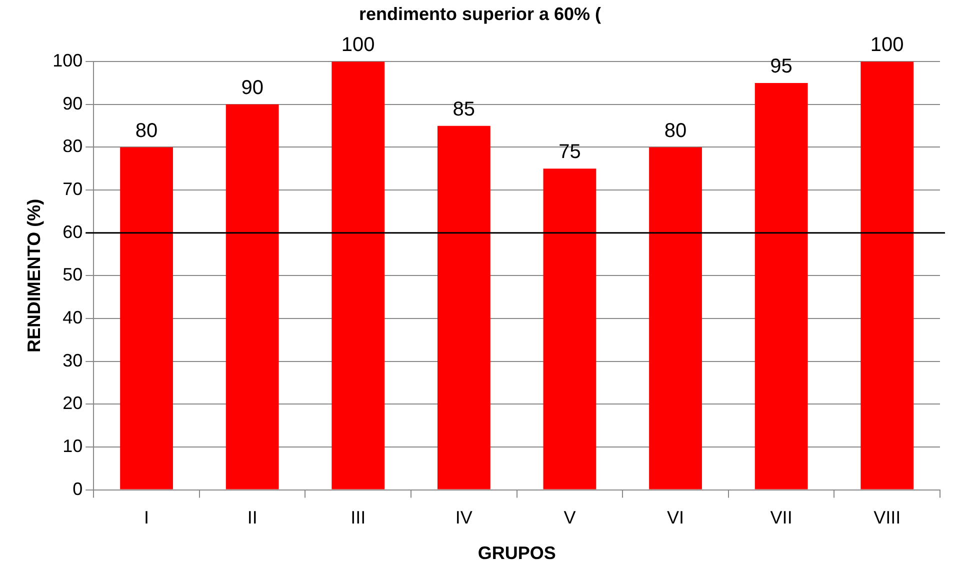 The image size is (955, 579). What do you see at coordinates (72, 360) in the screenshot?
I see `y-tick-label: 30` at bounding box center [72, 360].